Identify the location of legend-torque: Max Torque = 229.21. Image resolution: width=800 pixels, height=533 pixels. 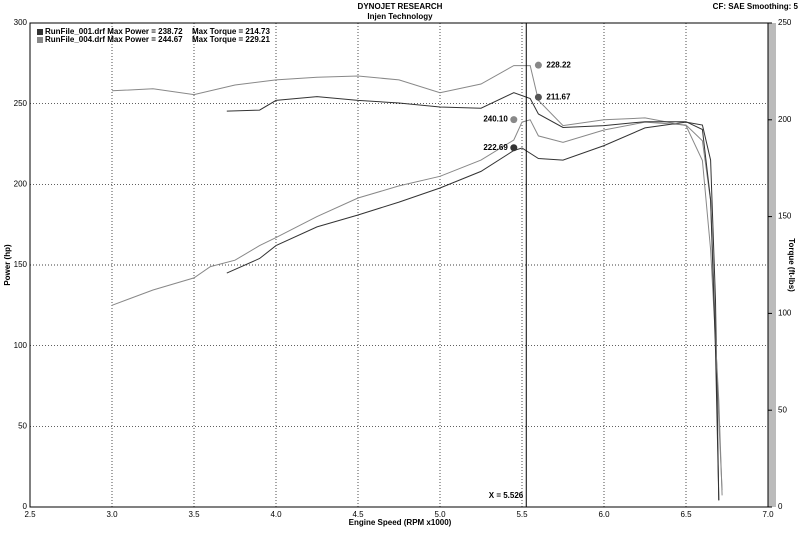
(231, 39).